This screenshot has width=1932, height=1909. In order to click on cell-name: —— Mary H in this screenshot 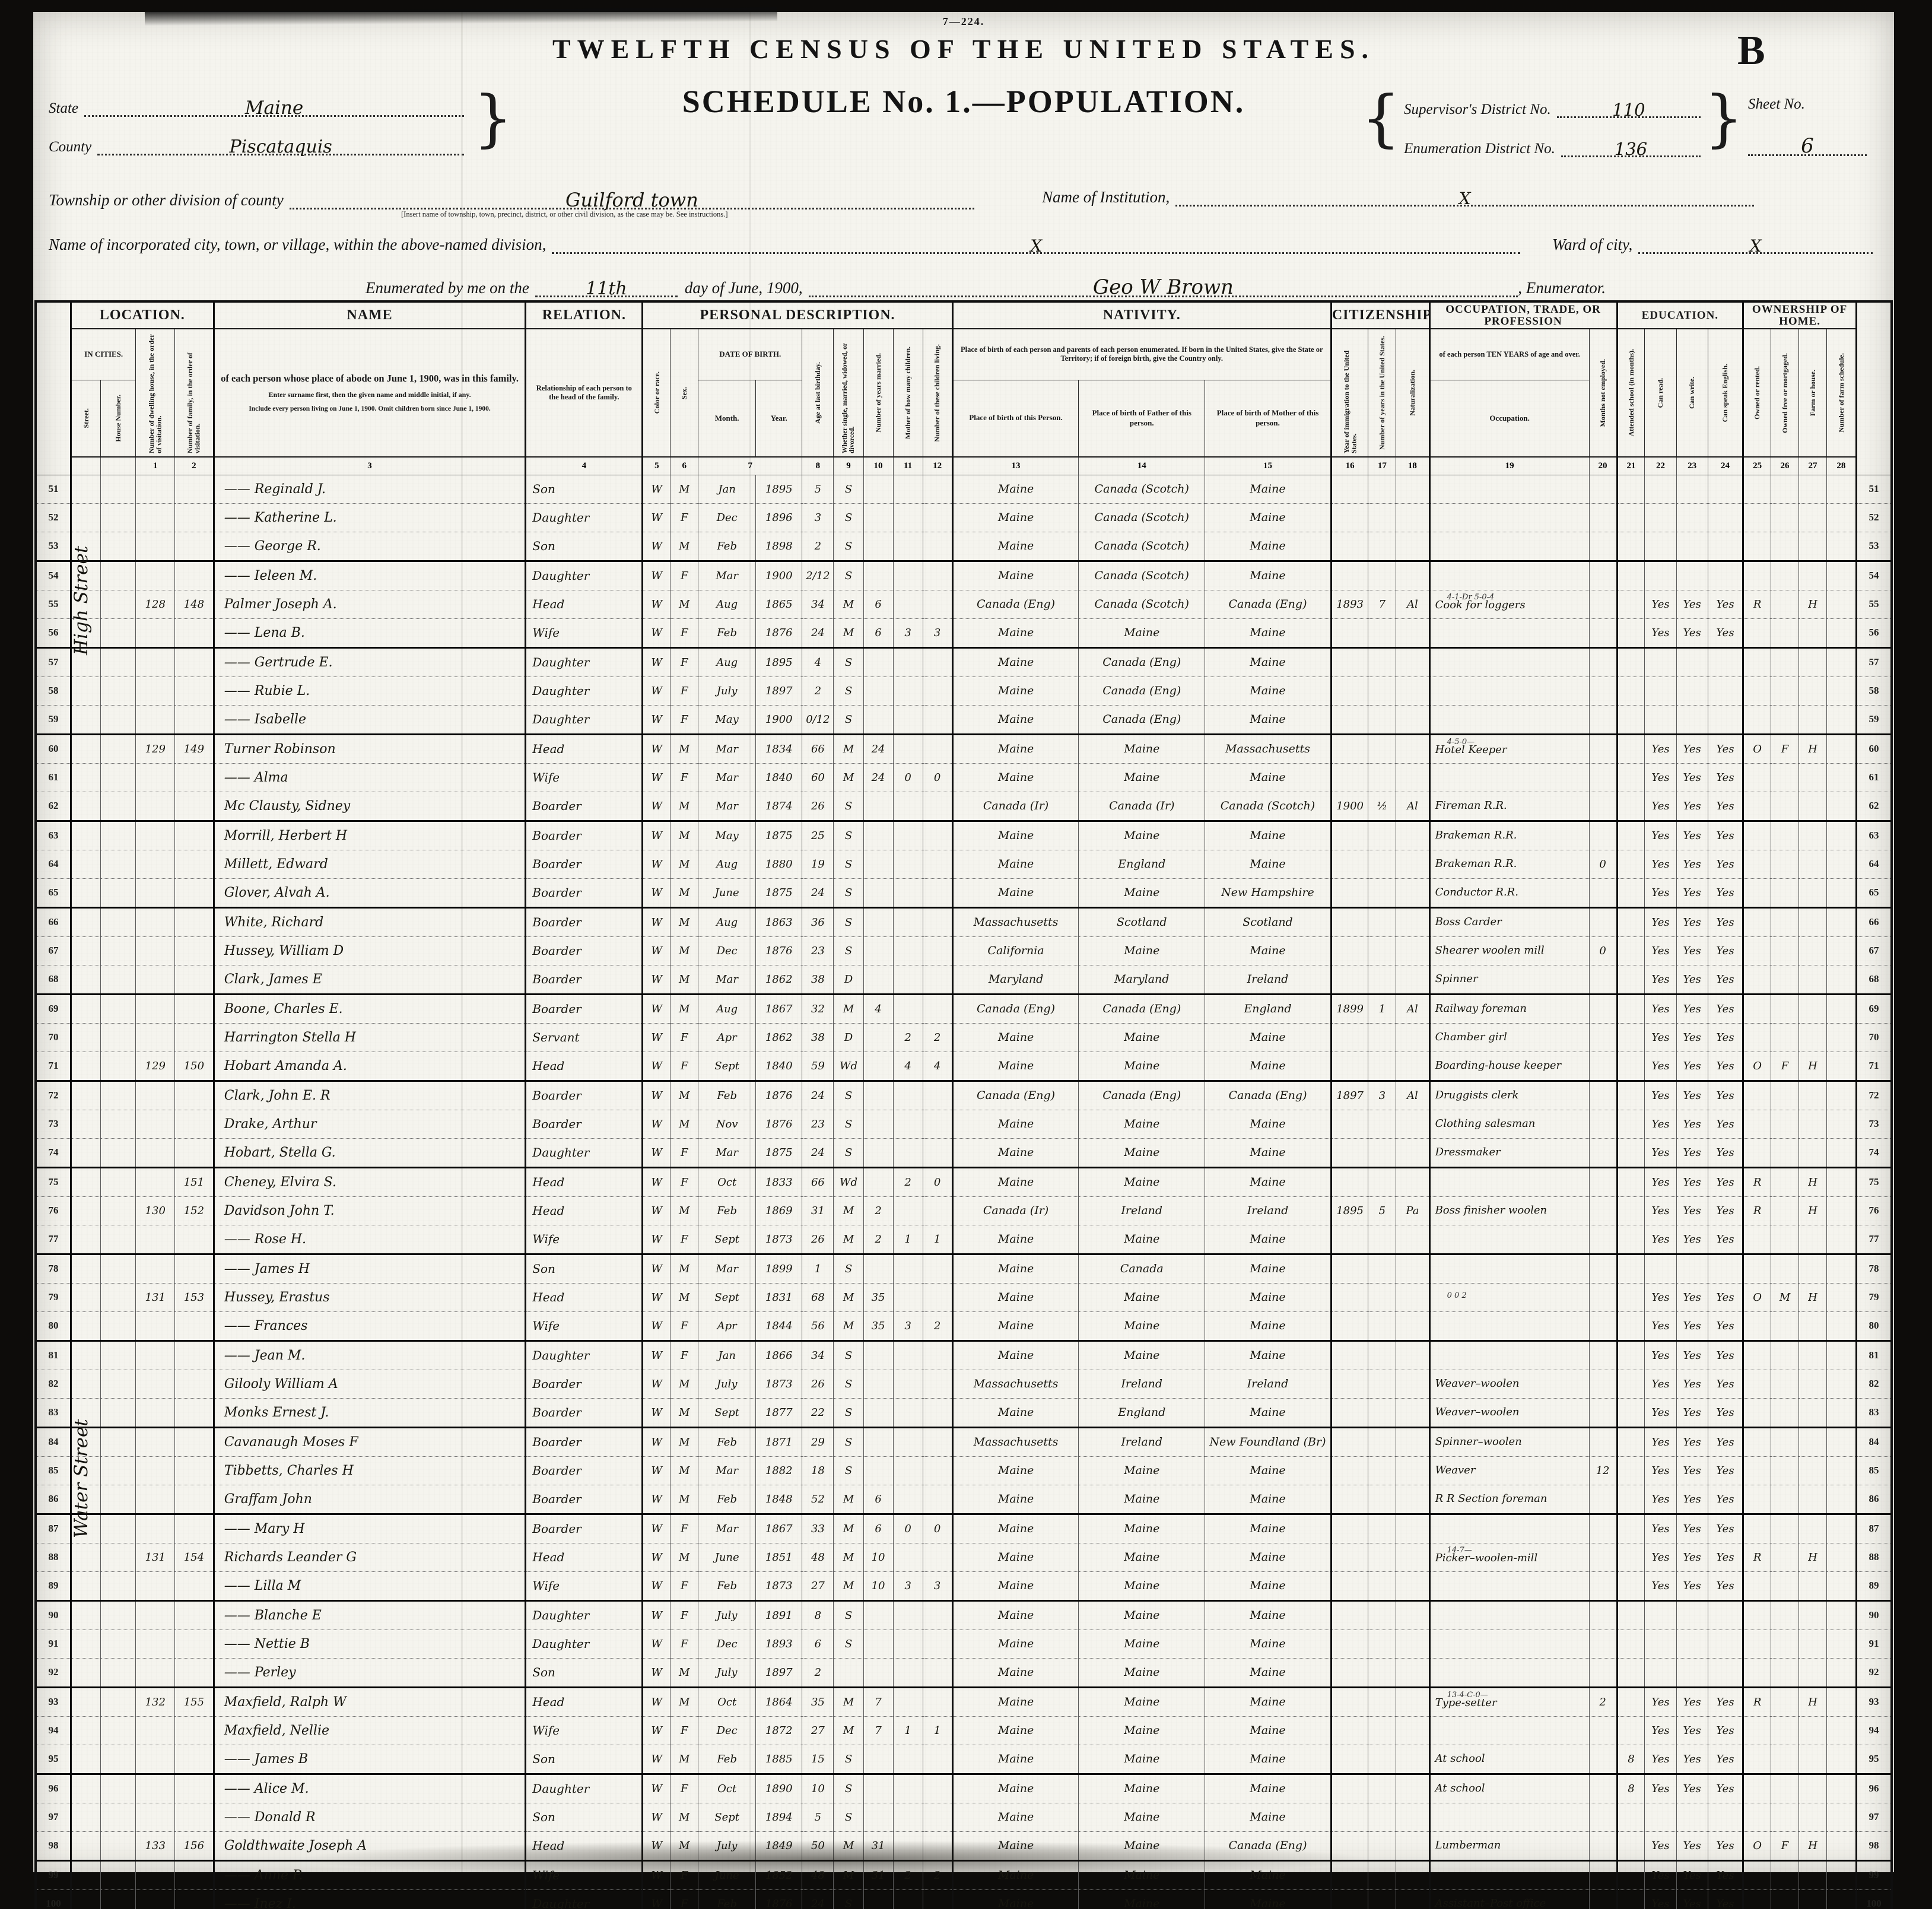, I will do `click(370, 1528)`.